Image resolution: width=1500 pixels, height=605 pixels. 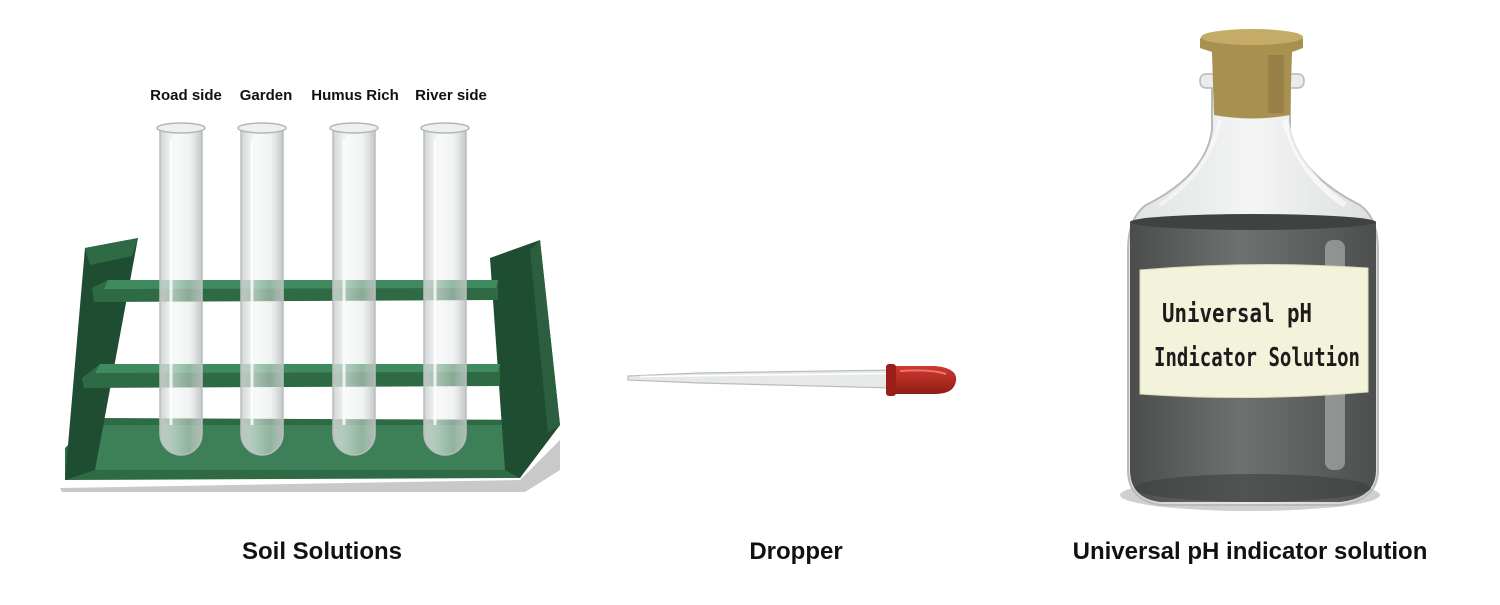 What do you see at coordinates (451, 95) in the screenshot?
I see `tube-label-river-side: River side` at bounding box center [451, 95].